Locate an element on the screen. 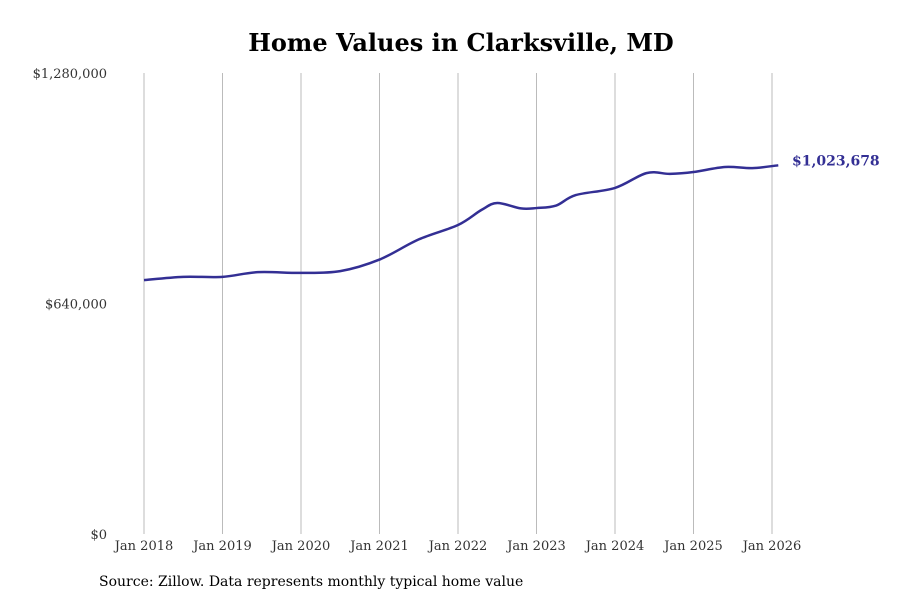 The width and height of the screenshot is (900, 600). end-value-label: $1,023,678 is located at coordinates (836, 161).